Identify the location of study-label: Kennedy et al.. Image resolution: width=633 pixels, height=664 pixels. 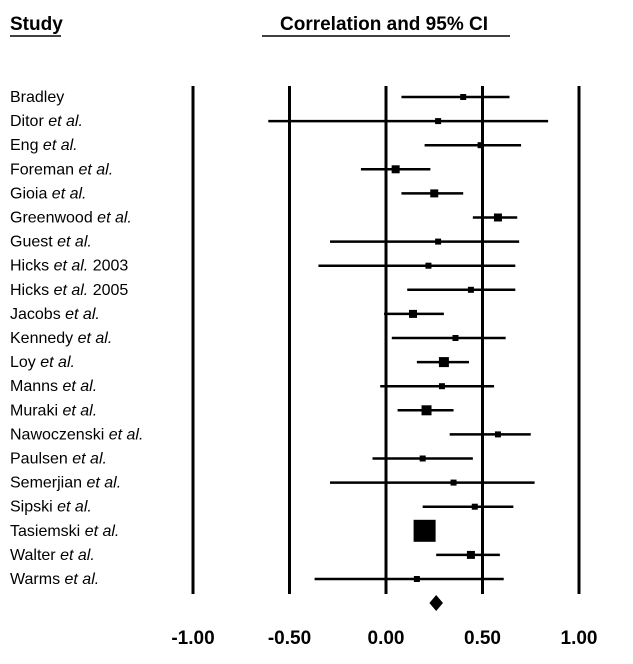
(61, 338).